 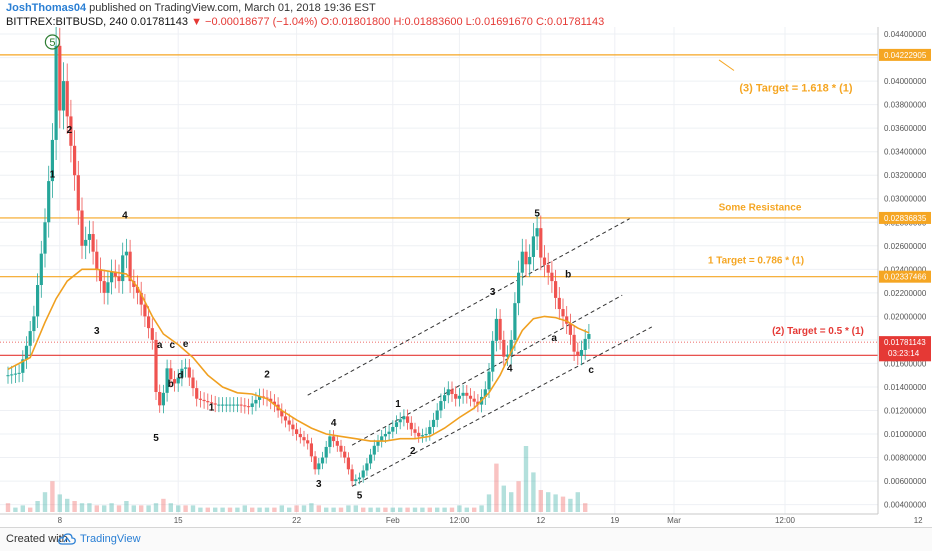 What do you see at coordinates (459, 520) in the screenshot?
I see `time-tick-label: 12:00` at bounding box center [459, 520].